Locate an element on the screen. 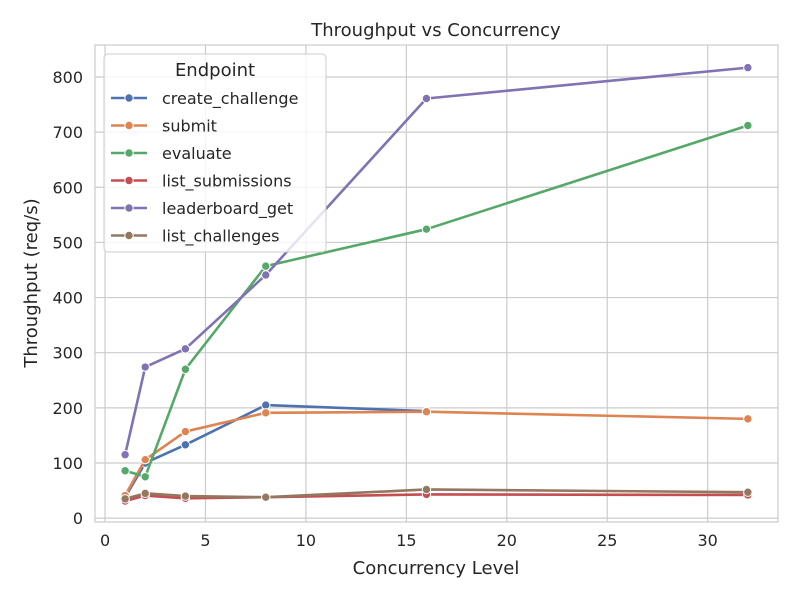 The height and width of the screenshot is (604, 800). y-tick-label: 100 is located at coordinates (67, 463).